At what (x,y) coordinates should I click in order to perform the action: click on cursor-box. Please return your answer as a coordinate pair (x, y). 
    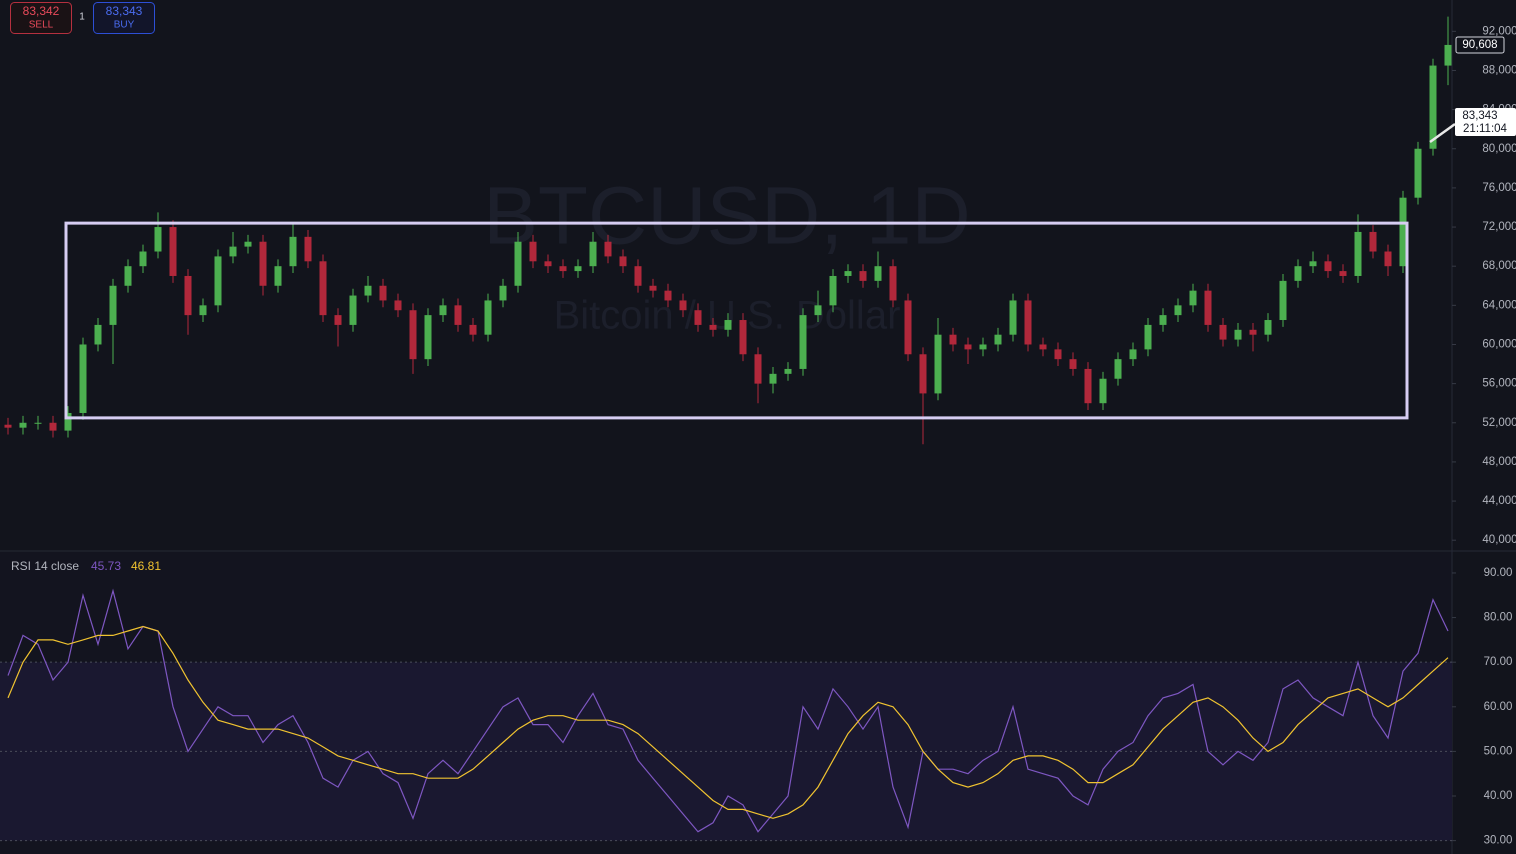
    Looking at the image, I should click on (1485, 122).